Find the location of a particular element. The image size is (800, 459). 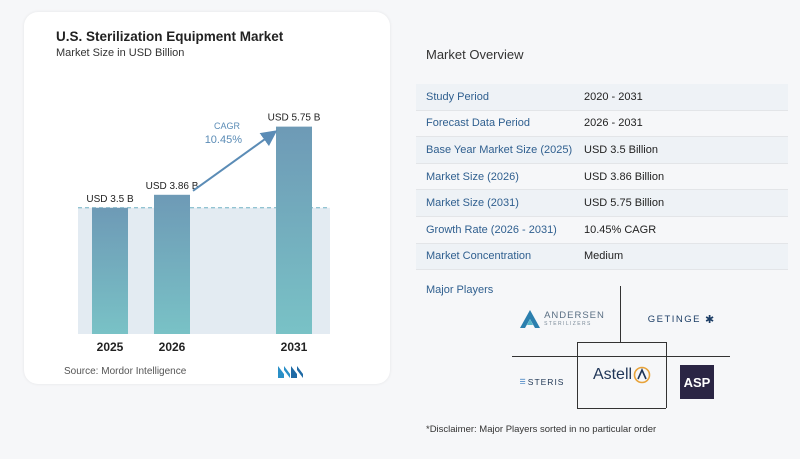

x-tick-label: 2026 is located at coordinates (172, 347).